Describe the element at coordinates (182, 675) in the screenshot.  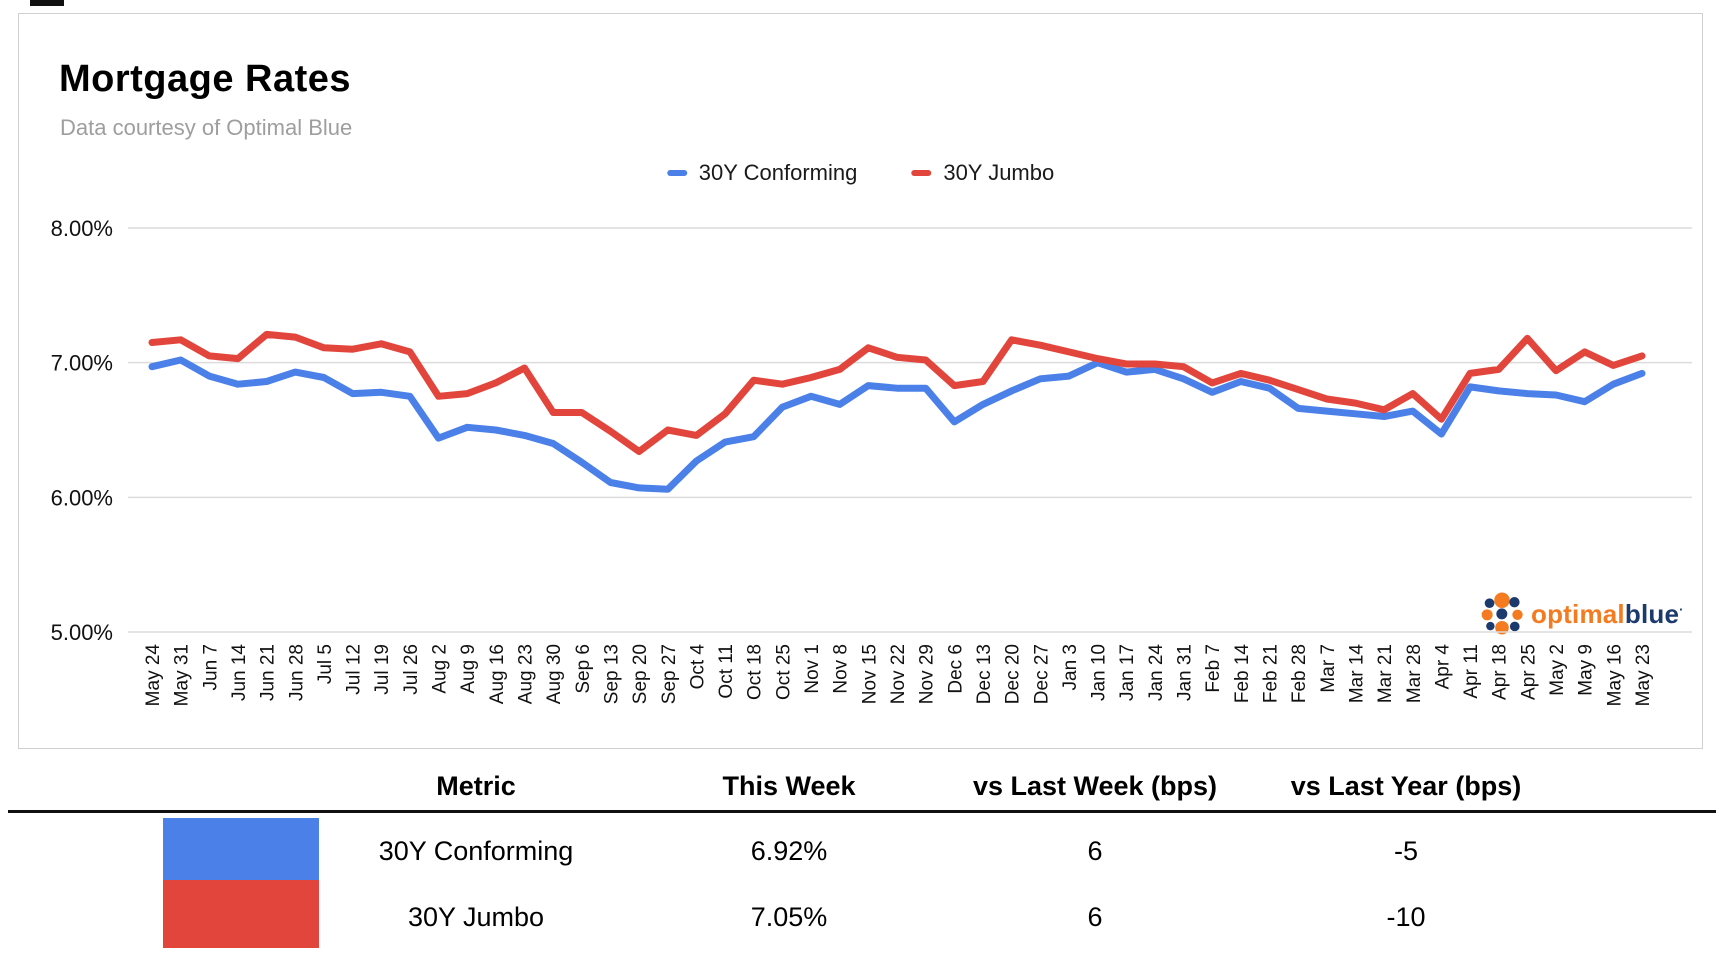
I see `x-axis-label-may-31: May 31` at that location.